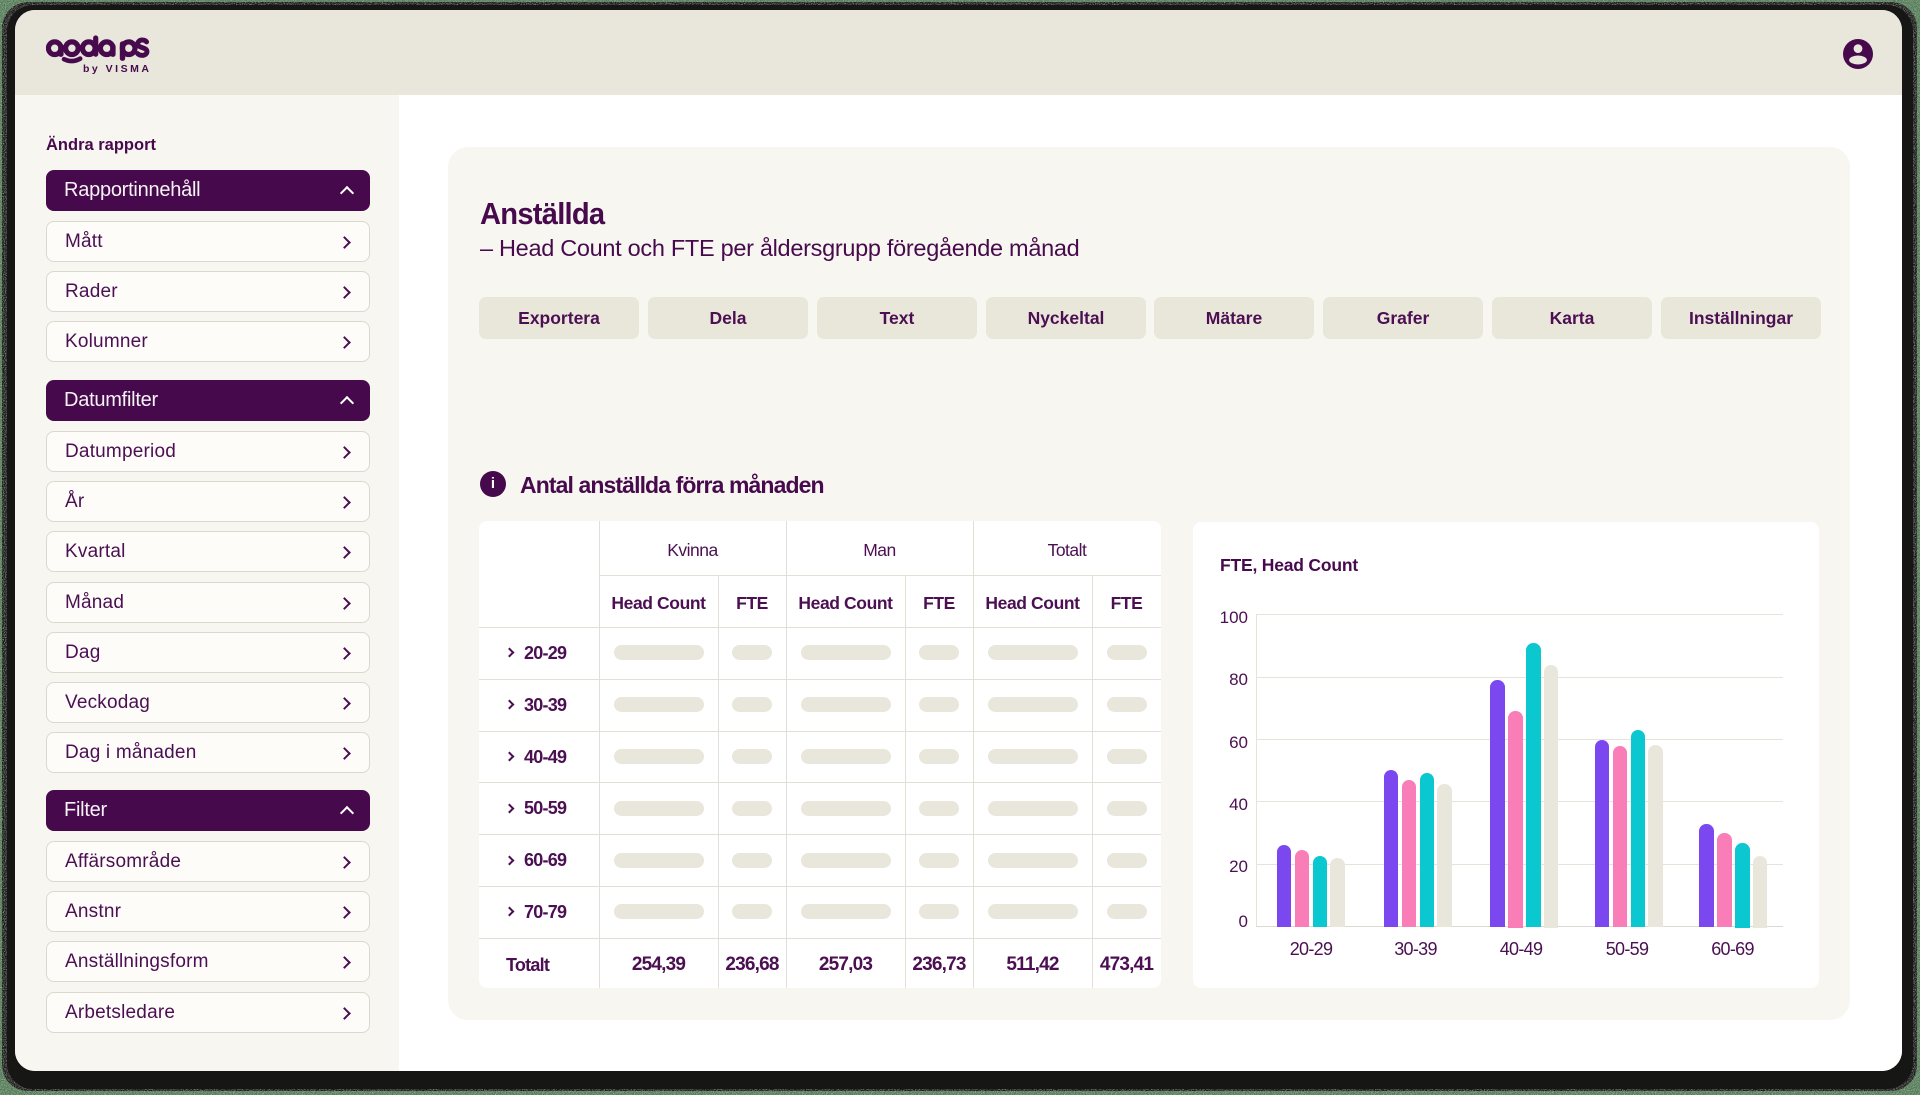  What do you see at coordinates (117, 69) in the screenshot?
I see `svg-text: by VISMA` at bounding box center [117, 69].